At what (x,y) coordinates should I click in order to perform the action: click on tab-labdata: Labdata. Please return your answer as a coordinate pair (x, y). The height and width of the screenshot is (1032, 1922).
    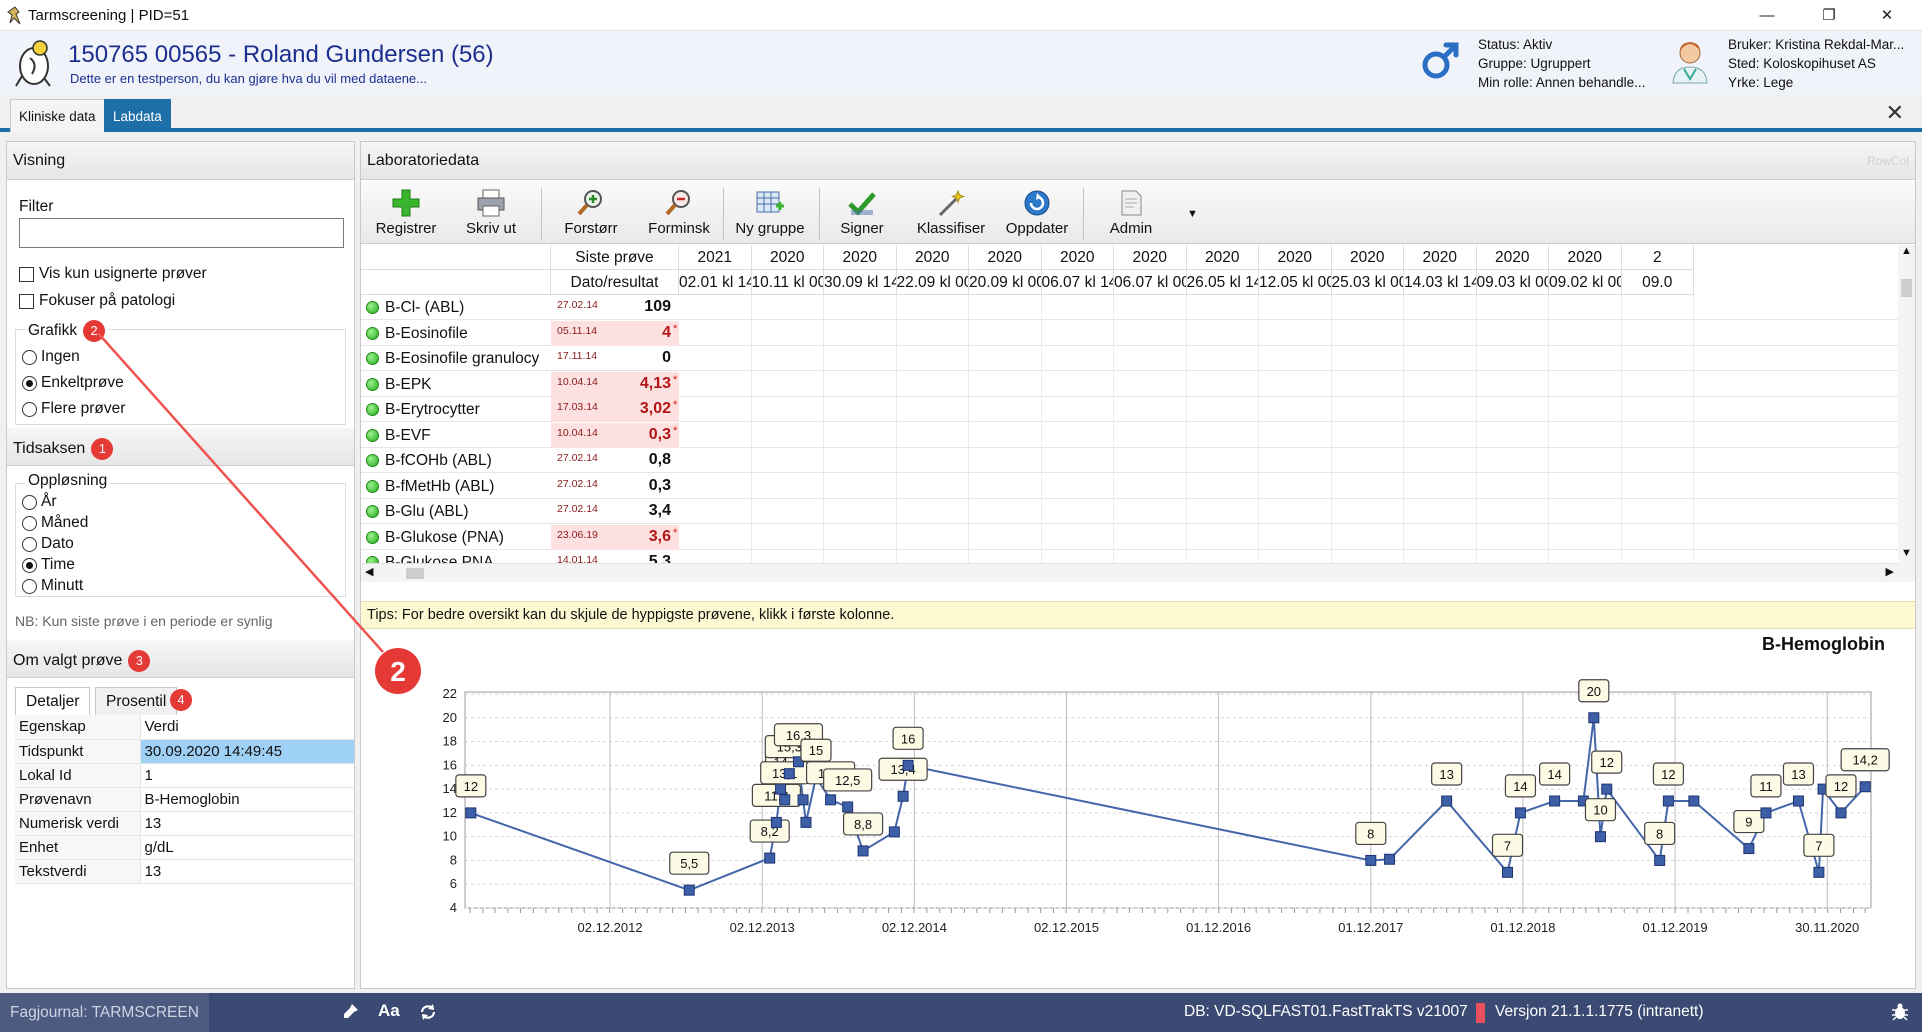
    Looking at the image, I should click on (137, 115).